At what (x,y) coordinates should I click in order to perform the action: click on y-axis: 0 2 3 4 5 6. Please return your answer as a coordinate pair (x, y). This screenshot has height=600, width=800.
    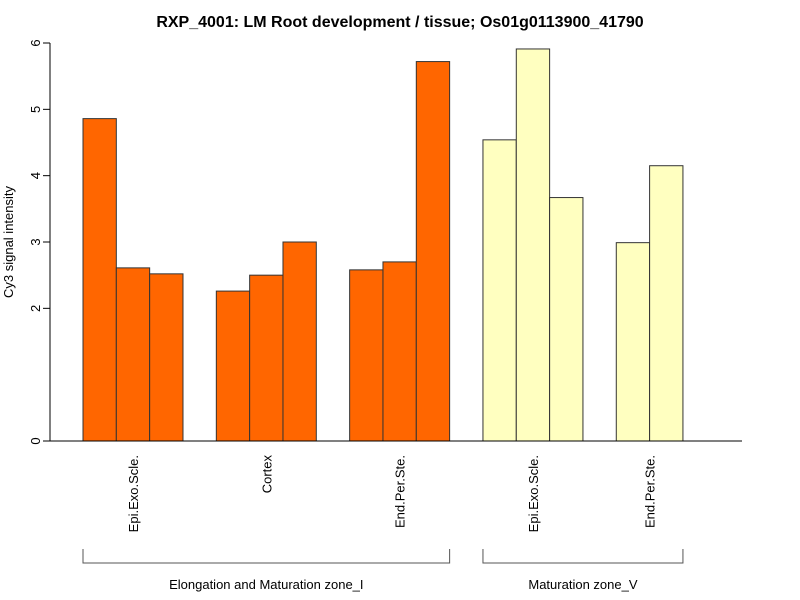
    Looking at the image, I should click on (39, 242).